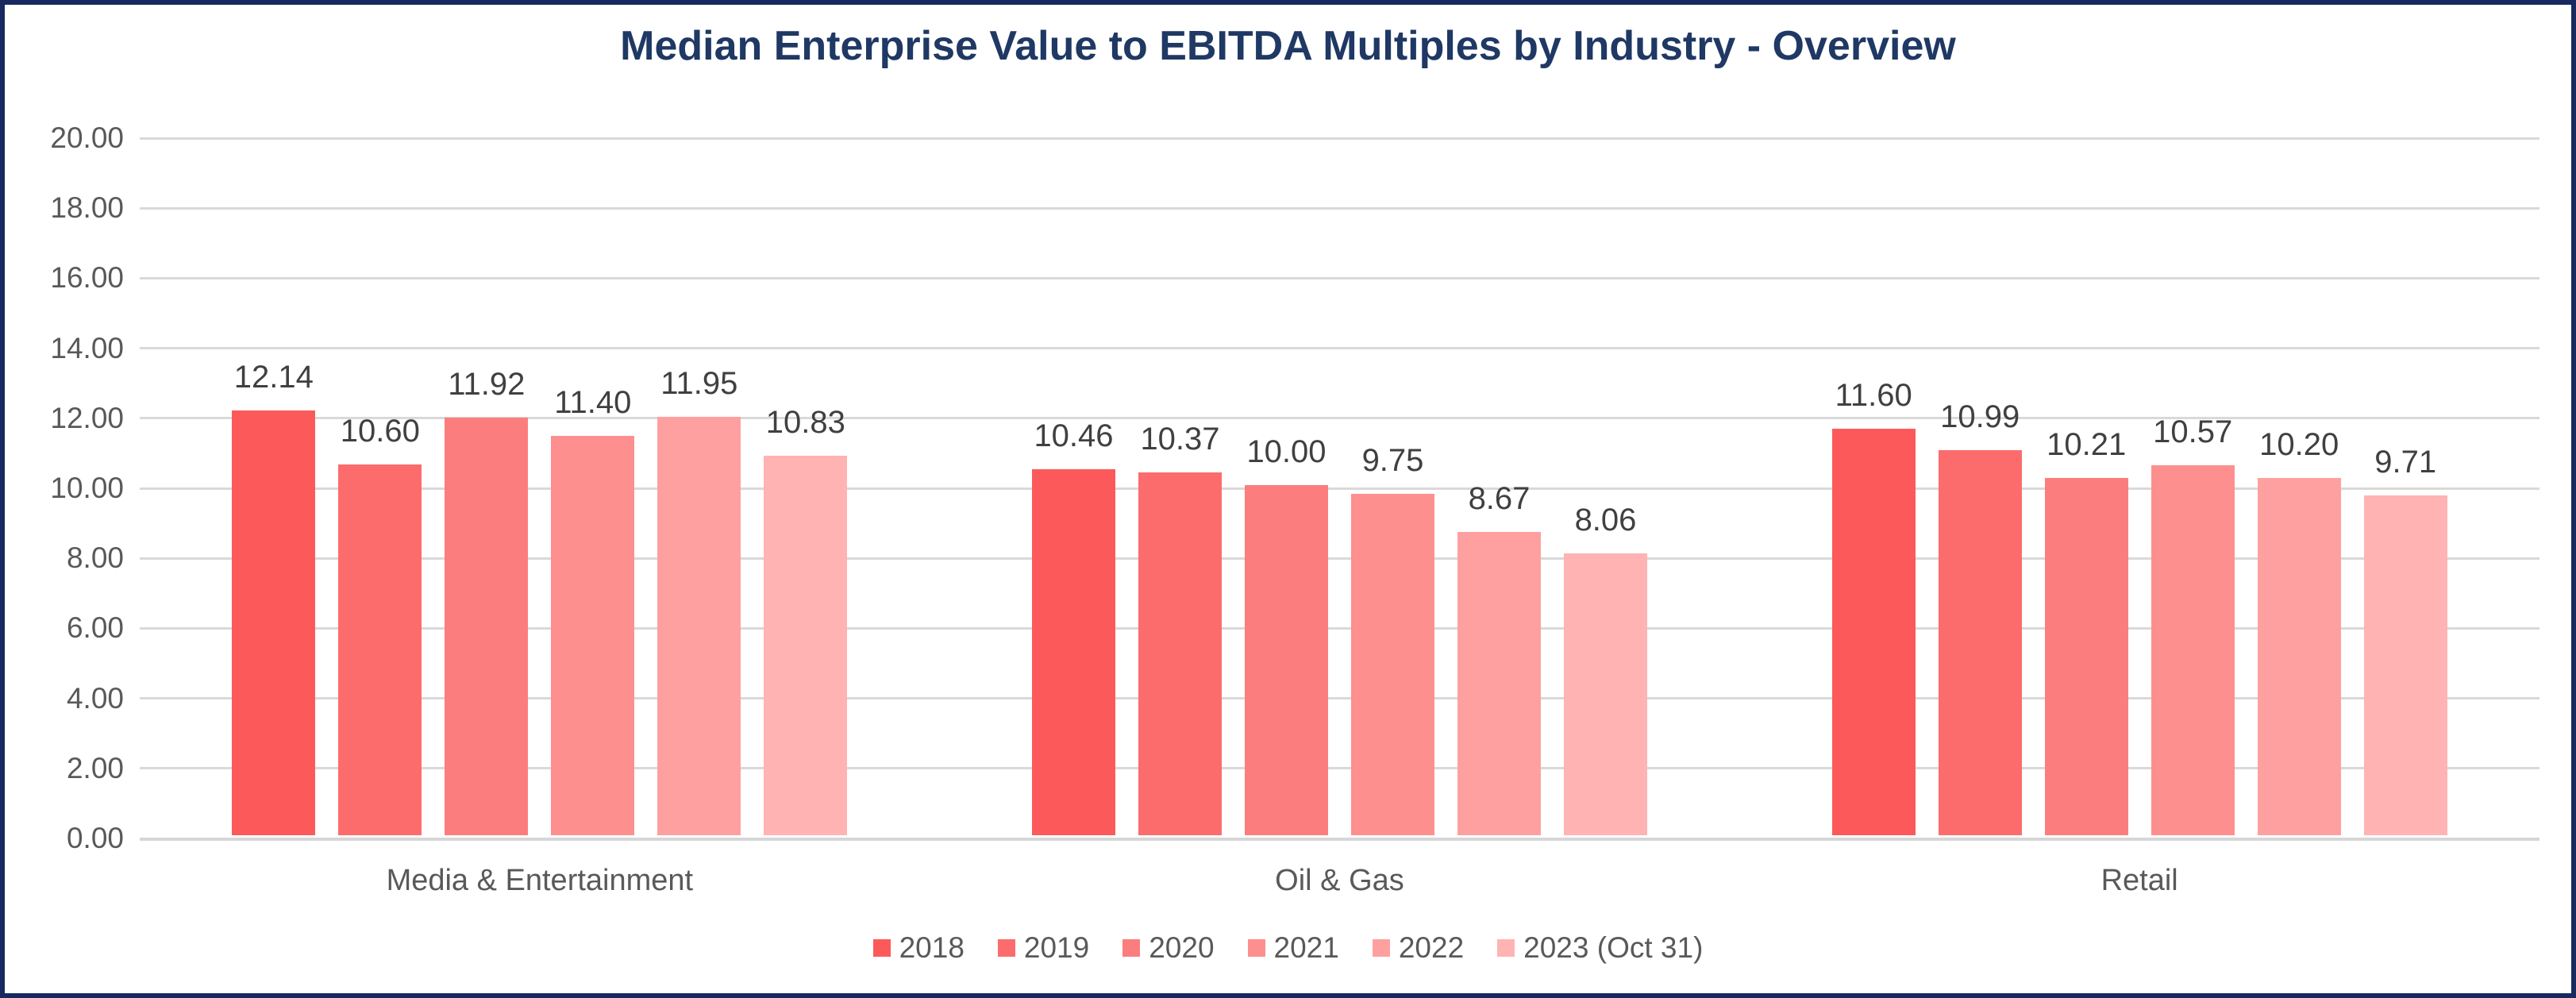  What do you see at coordinates (1074, 435) in the screenshot?
I see `bar-value-label: 10.46` at bounding box center [1074, 435].